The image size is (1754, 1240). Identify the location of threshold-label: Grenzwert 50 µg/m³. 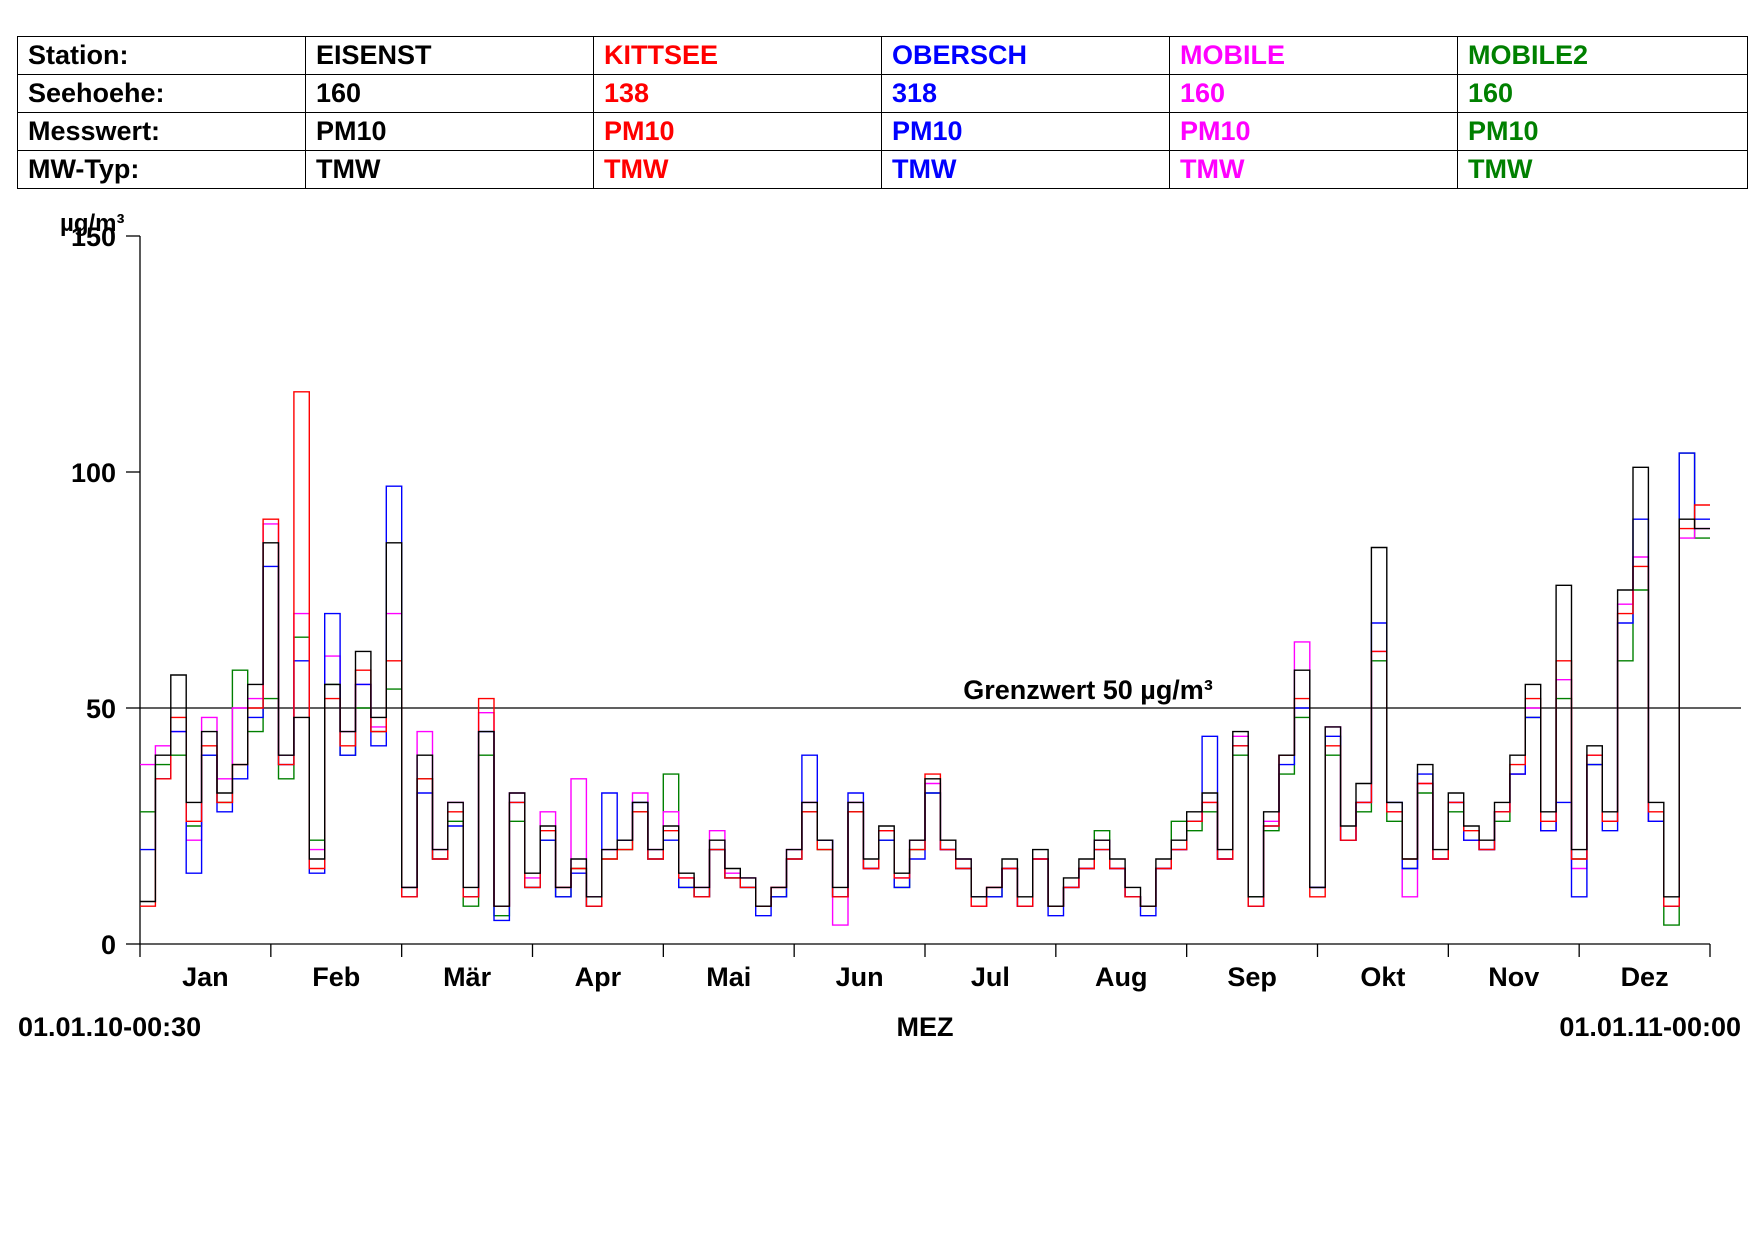
(1088, 690).